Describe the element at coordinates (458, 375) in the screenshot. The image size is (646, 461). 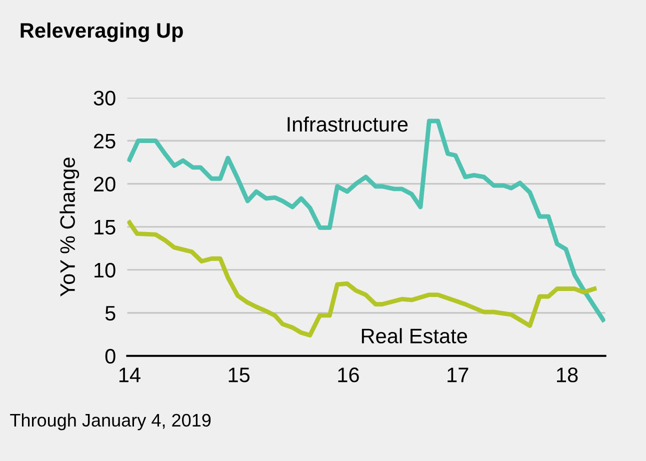
I see `x-tick-label: 17` at that location.